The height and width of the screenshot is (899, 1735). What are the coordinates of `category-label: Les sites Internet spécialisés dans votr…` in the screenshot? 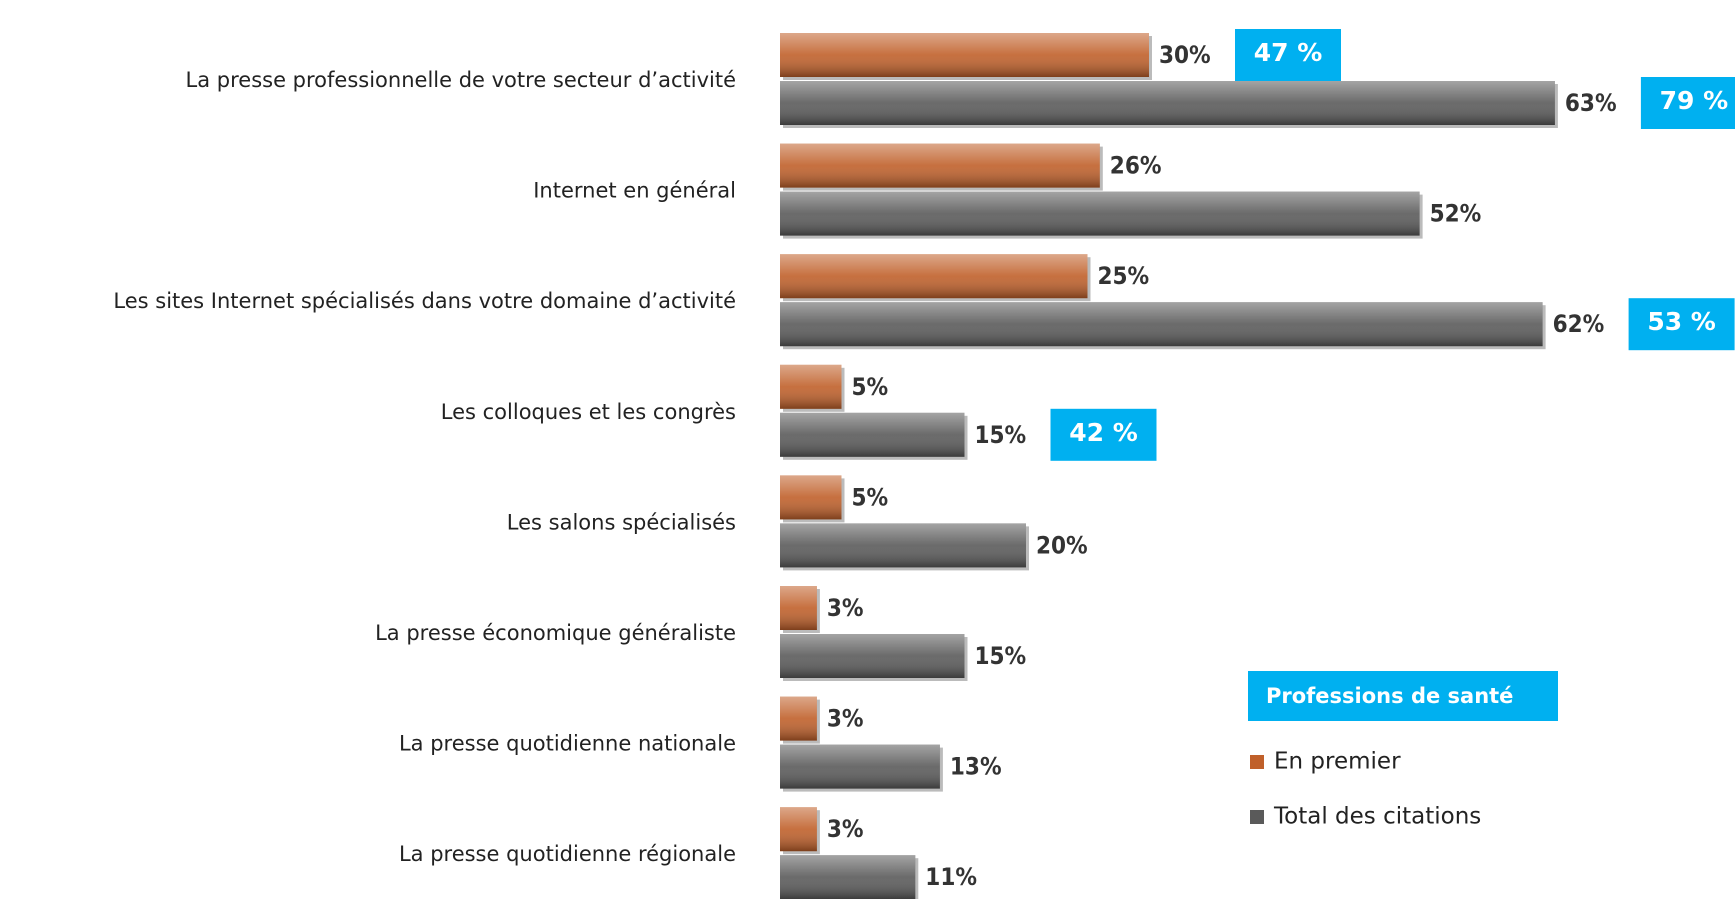 It's located at (424, 301).